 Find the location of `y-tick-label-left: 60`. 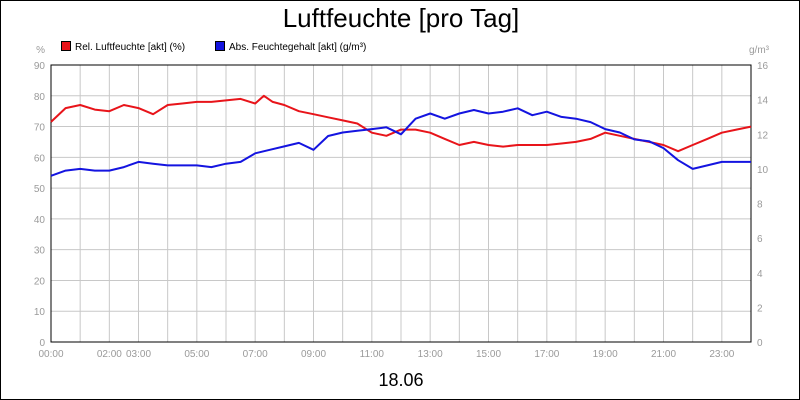

y-tick-label-left: 60 is located at coordinates (40, 158).